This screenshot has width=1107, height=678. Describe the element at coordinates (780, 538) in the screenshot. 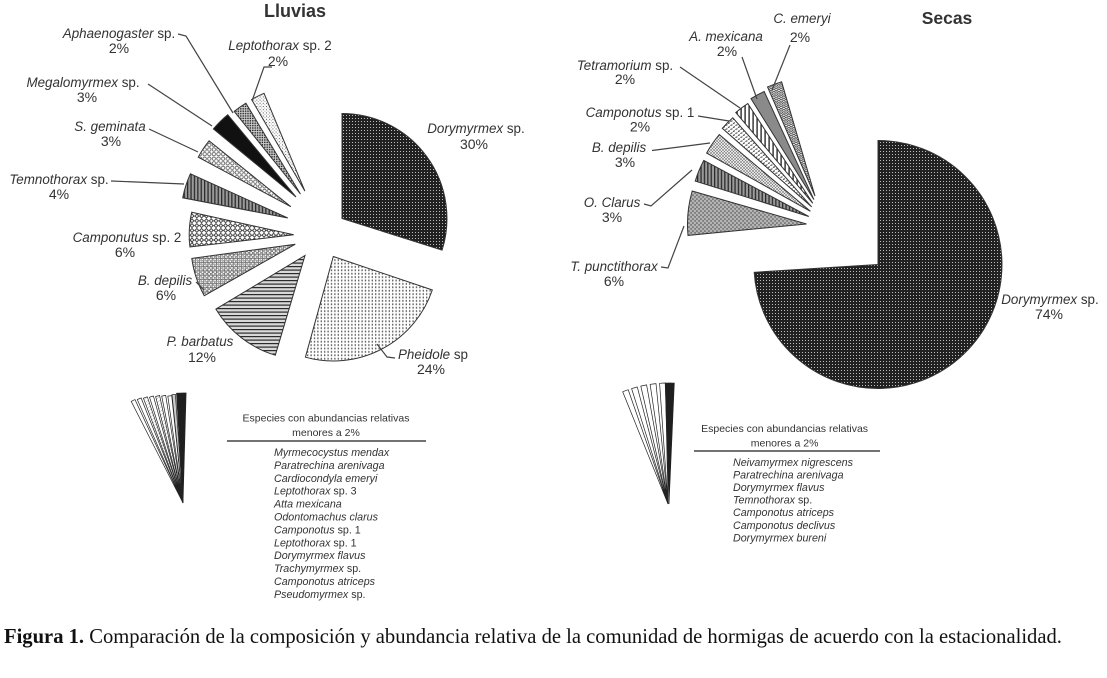

I see `svg-text: Dorymyrmex bureni` at that location.